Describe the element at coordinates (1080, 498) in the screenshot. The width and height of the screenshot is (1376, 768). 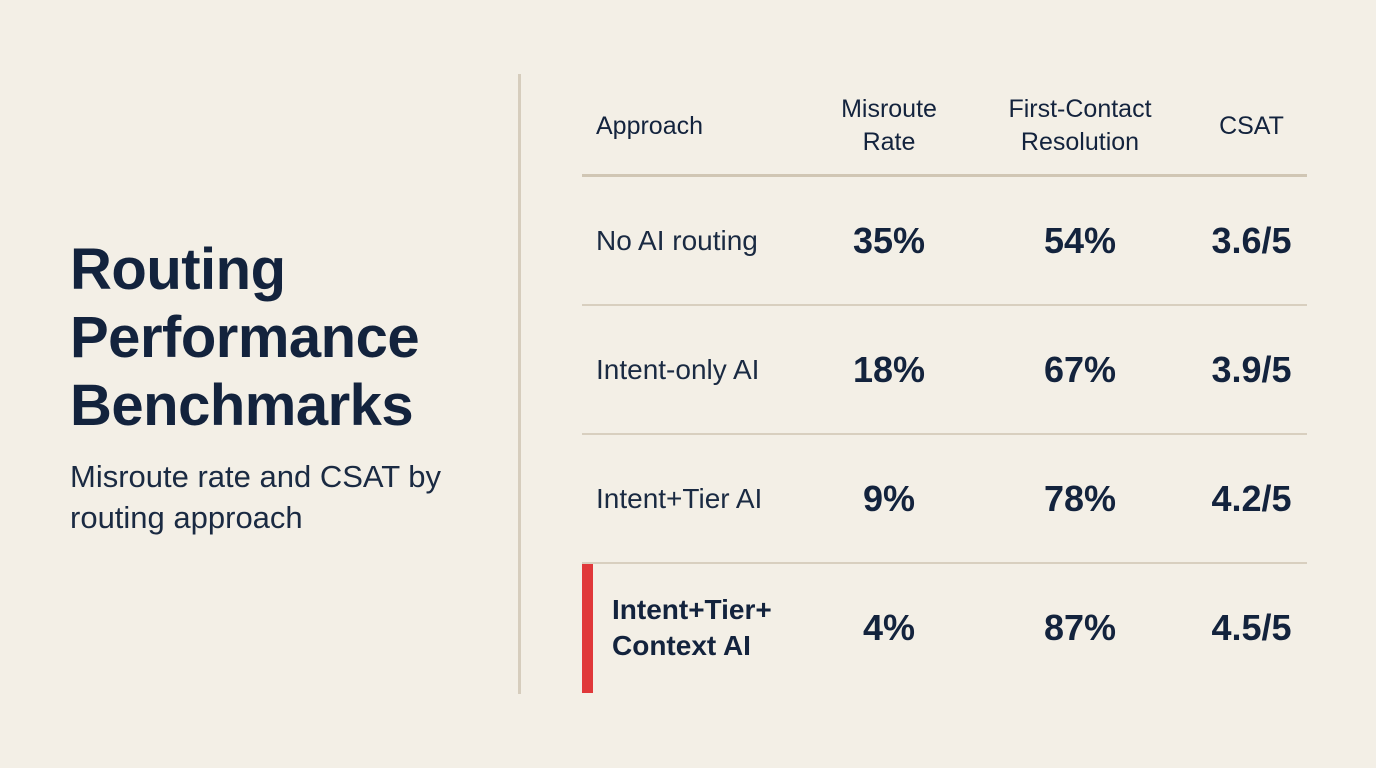
I see `first-contact-resolution-cell: 78%` at that location.